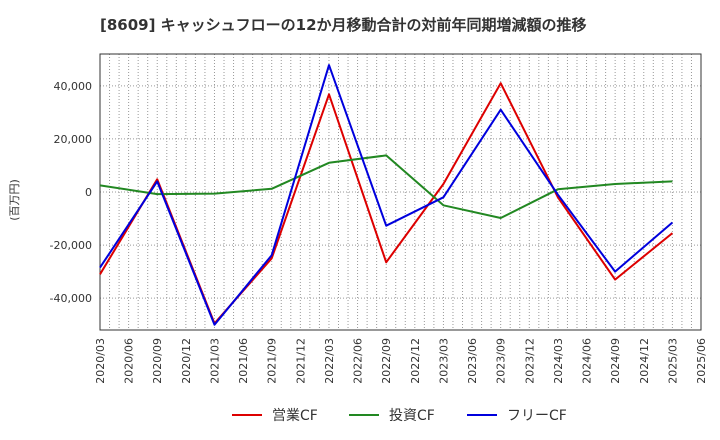 This screenshot has width=720, height=440. Describe the element at coordinates (329, 361) in the screenshot. I see `x-tick-label: 2022/03` at that location.